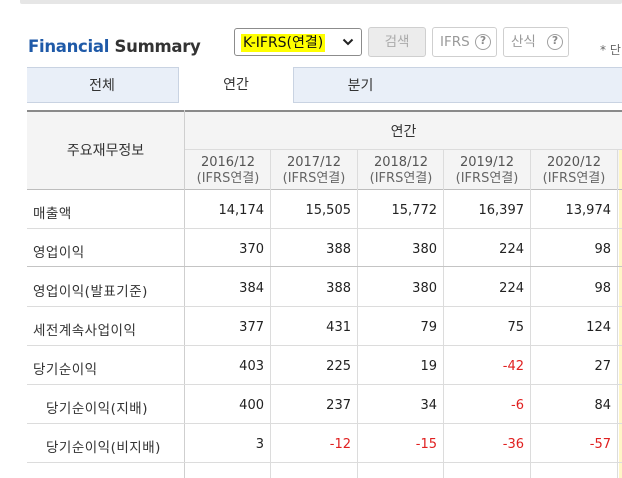  Describe the element at coordinates (283, 43) in the screenshot. I see `report-type-value: K-IFRS(연결)` at that location.